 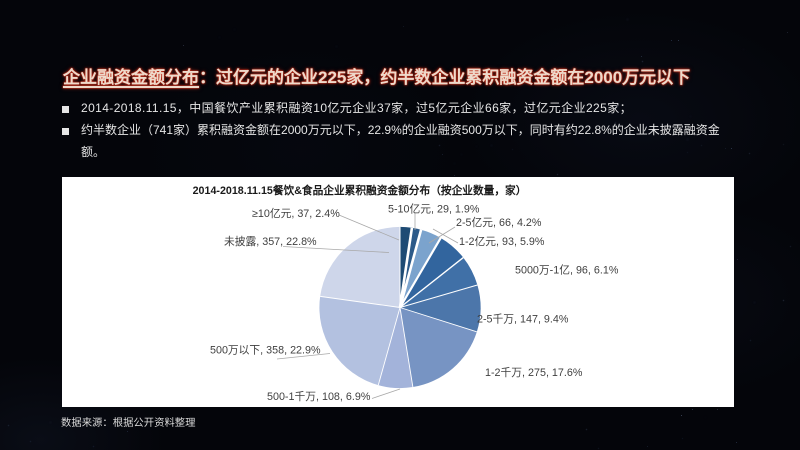 What do you see at coordinates (265, 351) in the screenshot?
I see `svg-text: 500万以下, 358, 22.9%` at bounding box center [265, 351].